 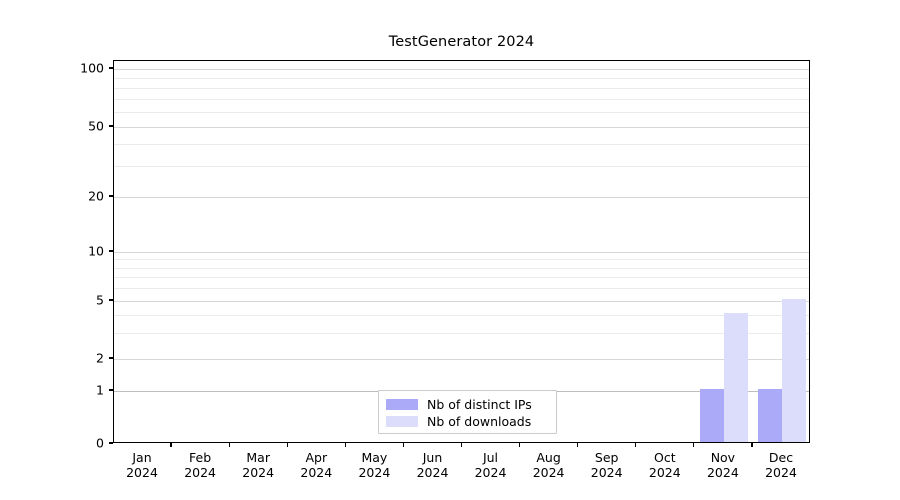 I want to click on legend-swatch-icon-ips, so click(x=402, y=404).